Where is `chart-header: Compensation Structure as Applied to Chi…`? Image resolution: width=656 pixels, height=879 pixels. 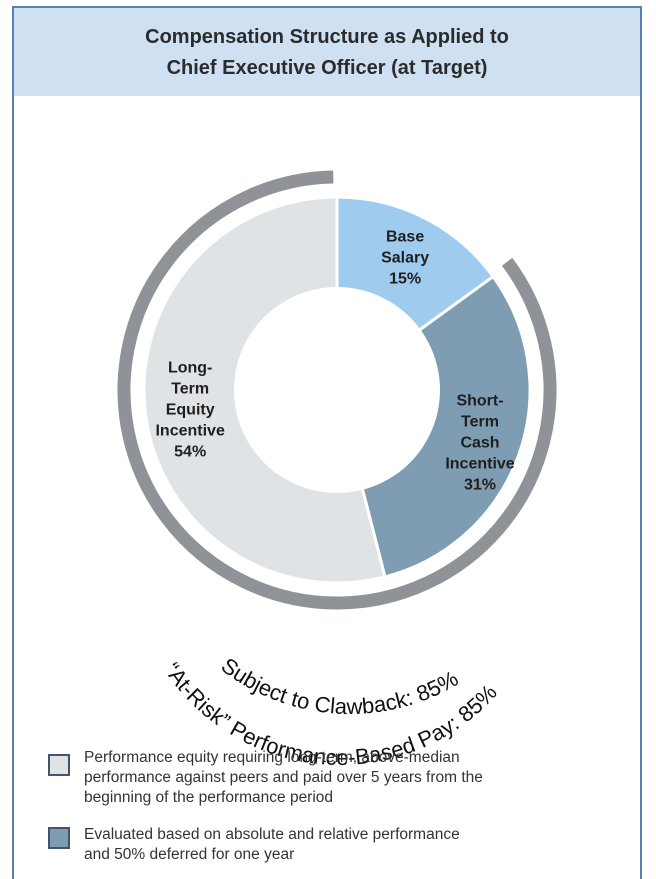 chart-header: Compensation Structure as Applied to Chi… is located at coordinates (327, 52).